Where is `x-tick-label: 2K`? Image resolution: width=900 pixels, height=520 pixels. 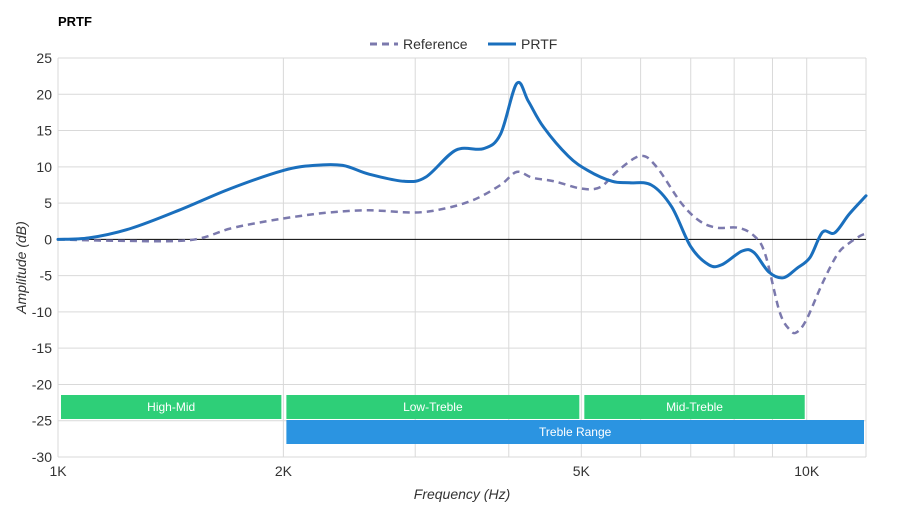
x-tick-label: 2K is located at coordinates (284, 471).